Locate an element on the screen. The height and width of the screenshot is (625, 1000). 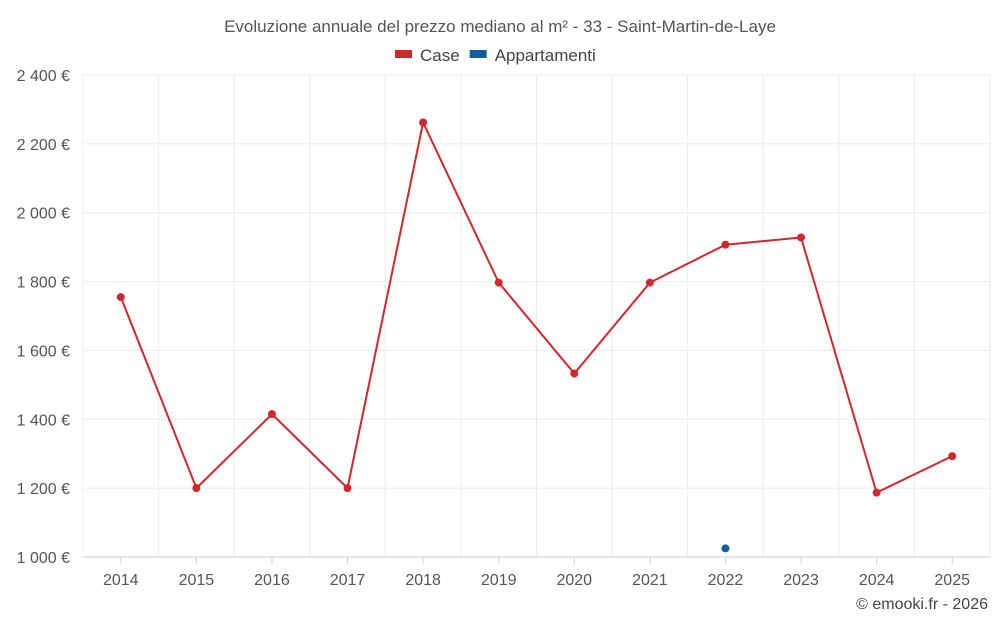
y-tick-label: 1 600 € is located at coordinates (43, 351).